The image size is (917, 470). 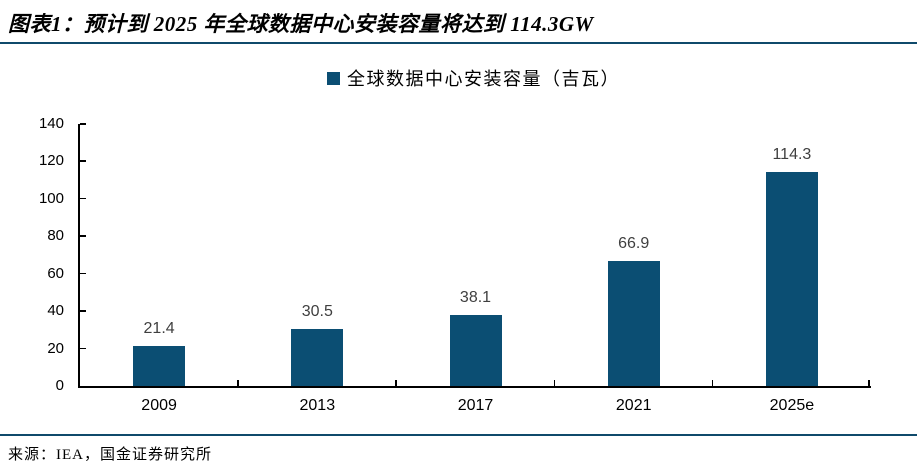 I want to click on legend-label: 全球数据中心安装容量（吉瓦）, so click(x=483, y=79).